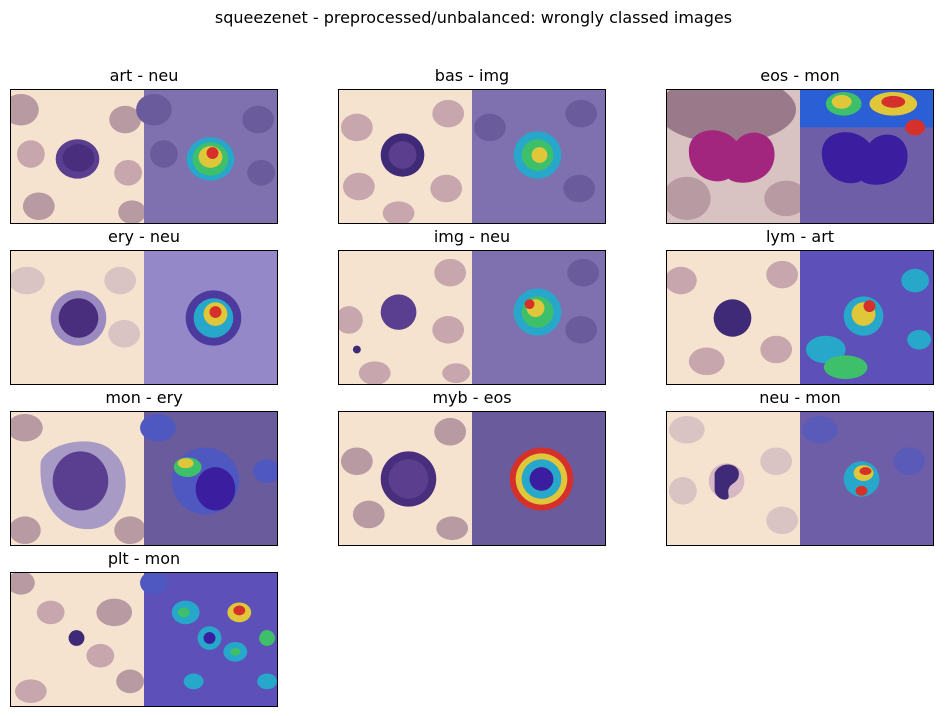 Image resolution: width=947 pixels, height=716 pixels. I want to click on panel-title-4: ery - neu, so click(144, 236).